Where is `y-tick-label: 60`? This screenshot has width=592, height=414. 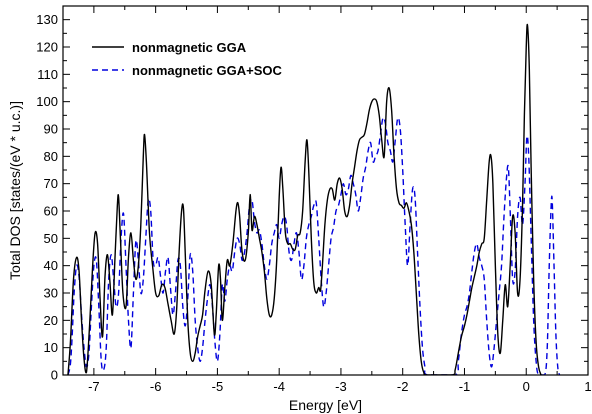
y-tick-label: 60 is located at coordinates (51, 211).